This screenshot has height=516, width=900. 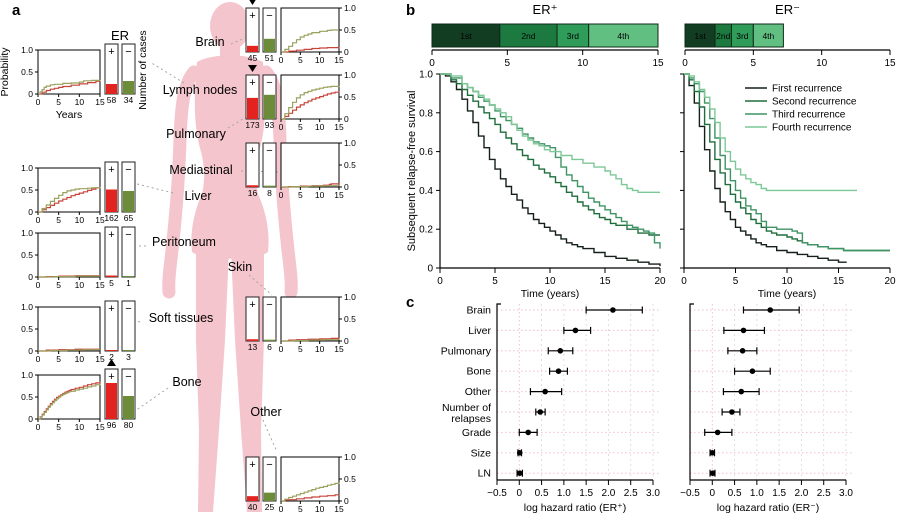 What do you see at coordinates (735, 493) in the screenshot?
I see `x-tick-label: 0.5` at bounding box center [735, 493].